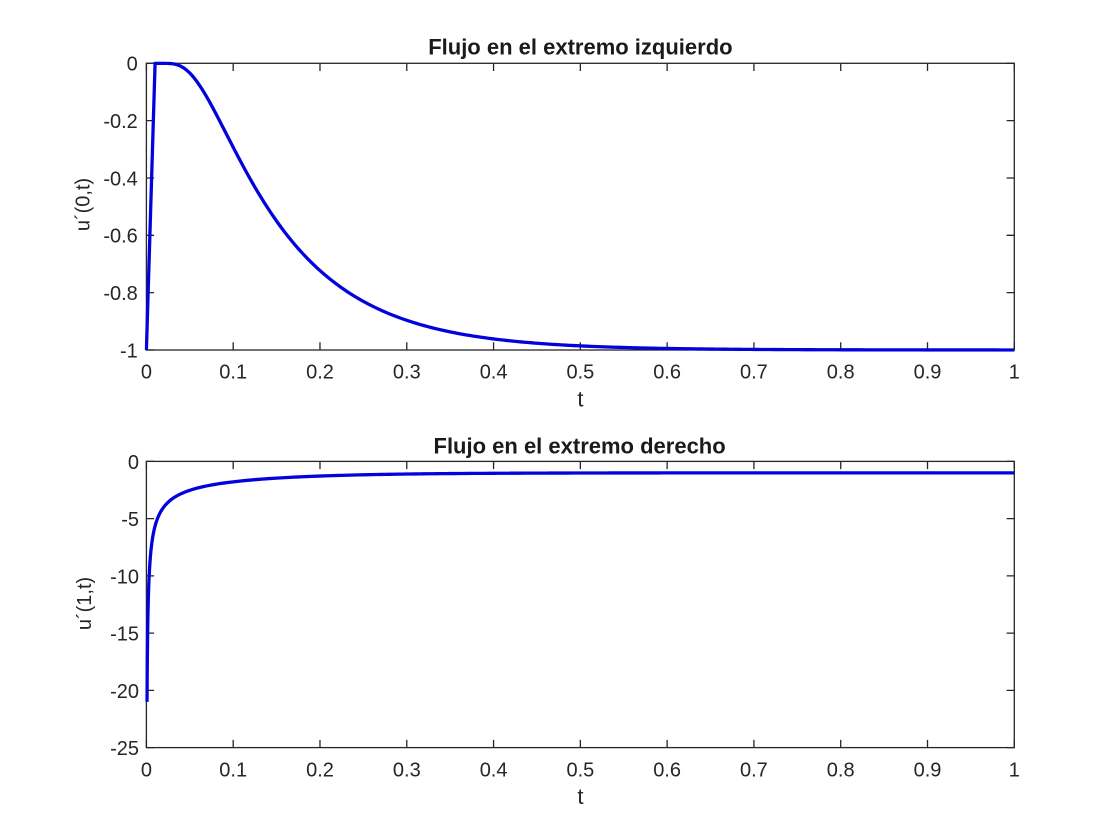  What do you see at coordinates (129, 351) in the screenshot?
I see `svg-text: -1` at bounding box center [129, 351].